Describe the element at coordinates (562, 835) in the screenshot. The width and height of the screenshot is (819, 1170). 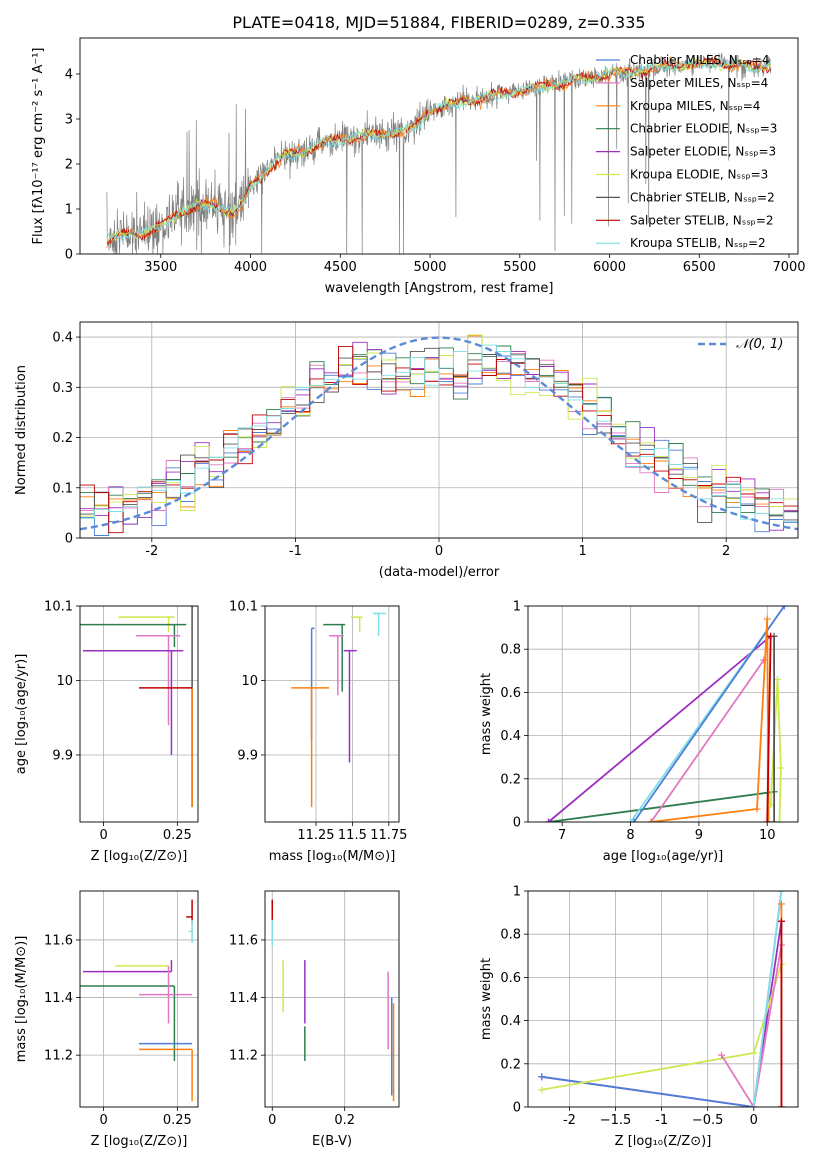
I see `x-tick-label: 7` at that location.